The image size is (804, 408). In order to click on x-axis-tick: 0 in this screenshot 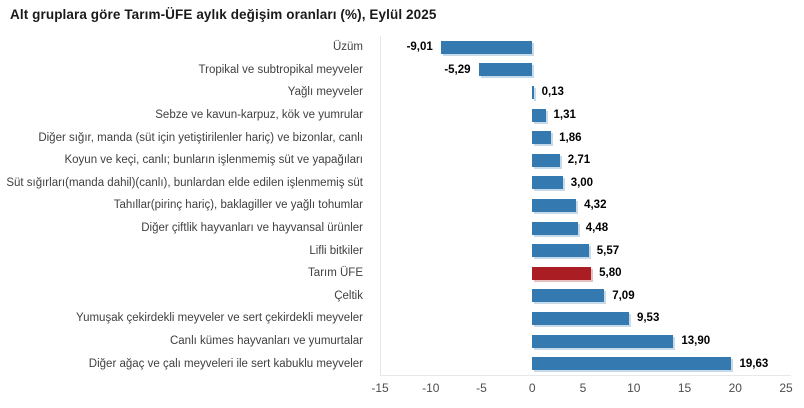, I will do `click(532, 388)`.